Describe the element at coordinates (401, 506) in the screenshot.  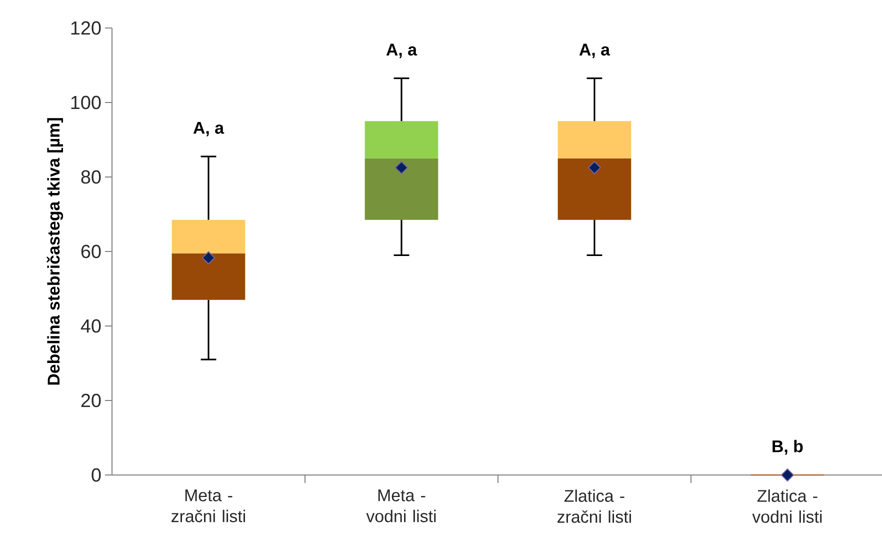
I see `x-tick-label: Meta - vodni listi` at that location.